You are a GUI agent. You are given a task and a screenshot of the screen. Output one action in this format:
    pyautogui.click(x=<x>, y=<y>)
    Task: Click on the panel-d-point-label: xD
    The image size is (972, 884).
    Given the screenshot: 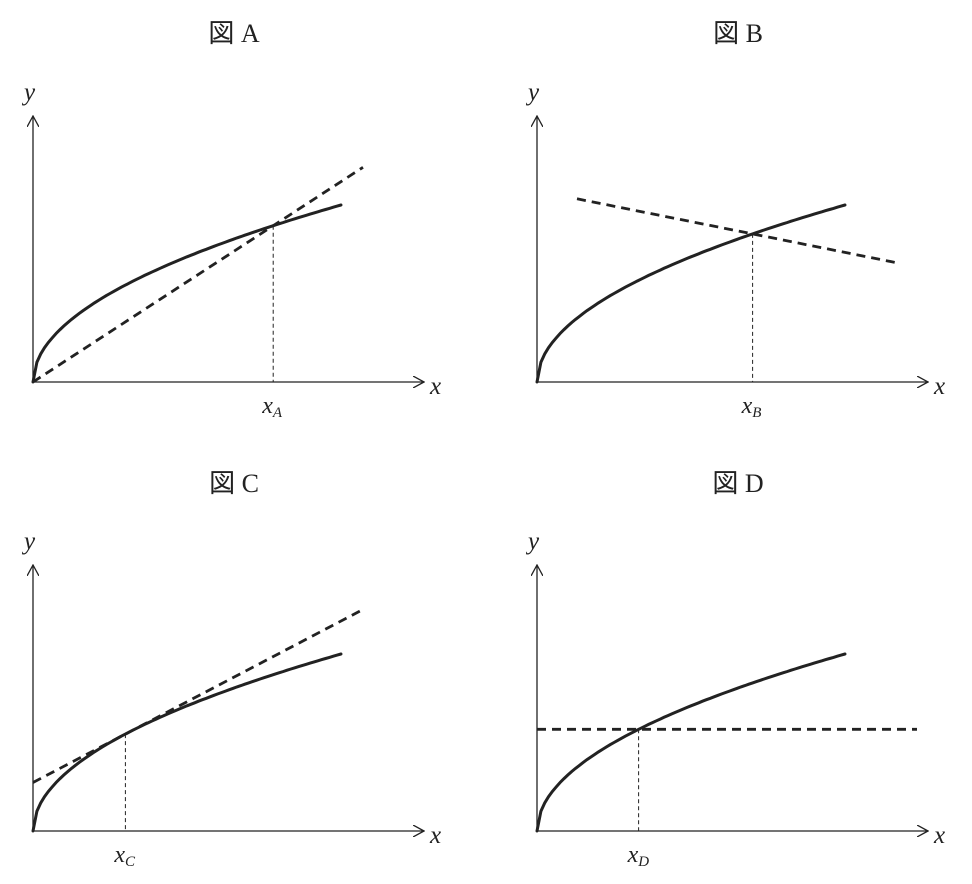 What is the action you would take?
    pyautogui.click(x=638, y=856)
    